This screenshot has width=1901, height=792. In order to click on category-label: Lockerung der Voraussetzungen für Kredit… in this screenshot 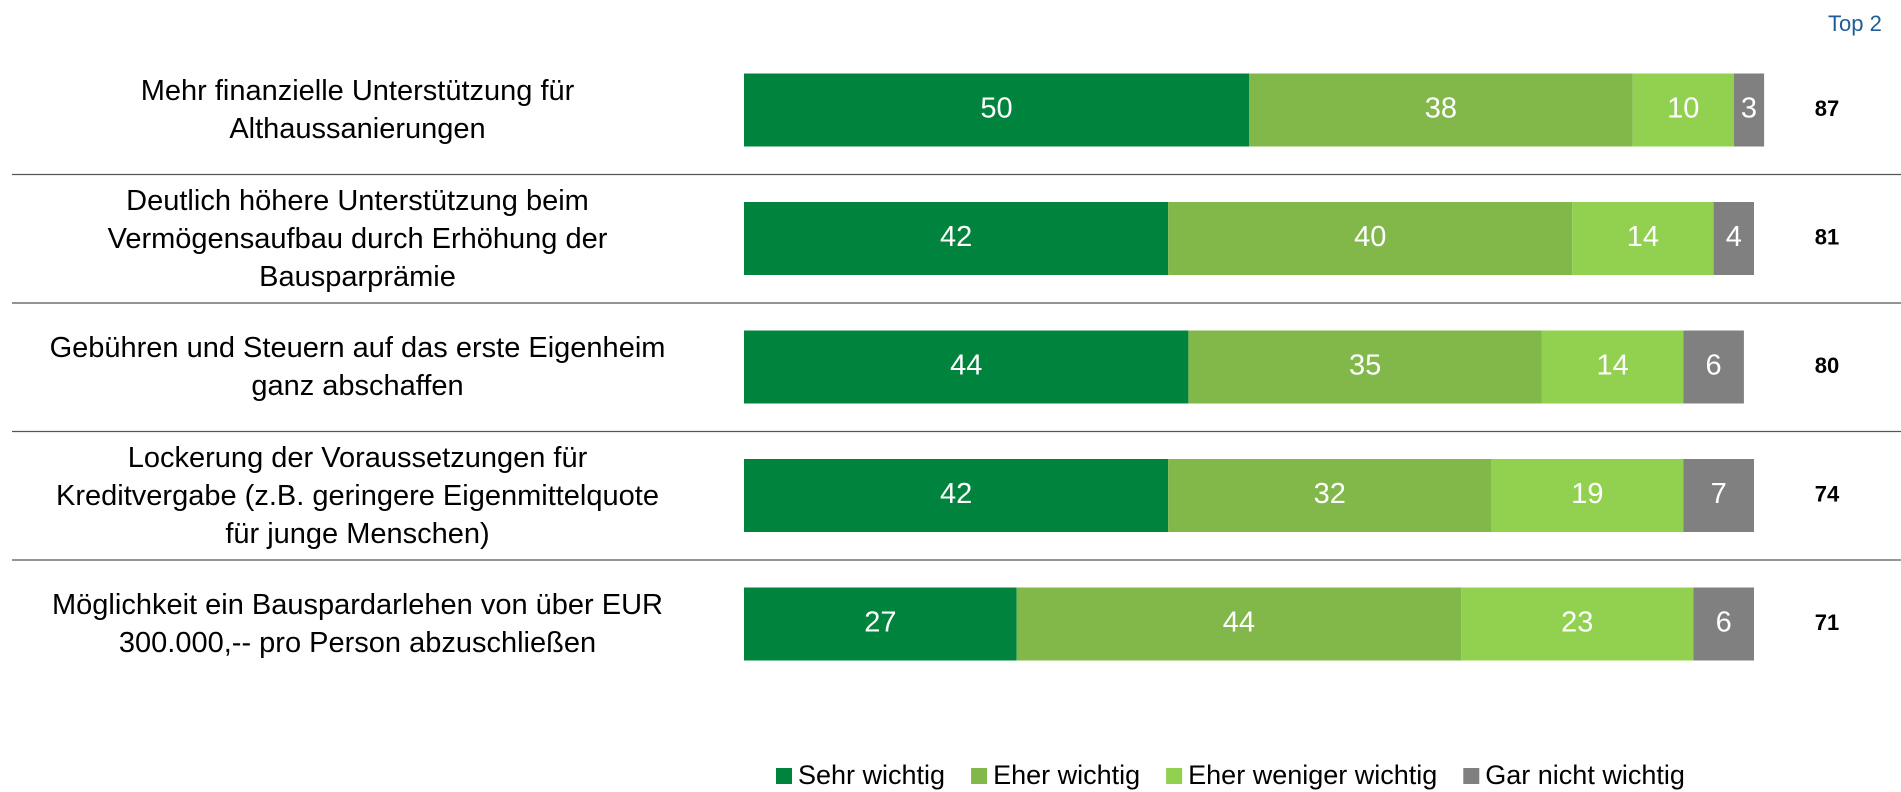, I will do `click(357, 495)`.